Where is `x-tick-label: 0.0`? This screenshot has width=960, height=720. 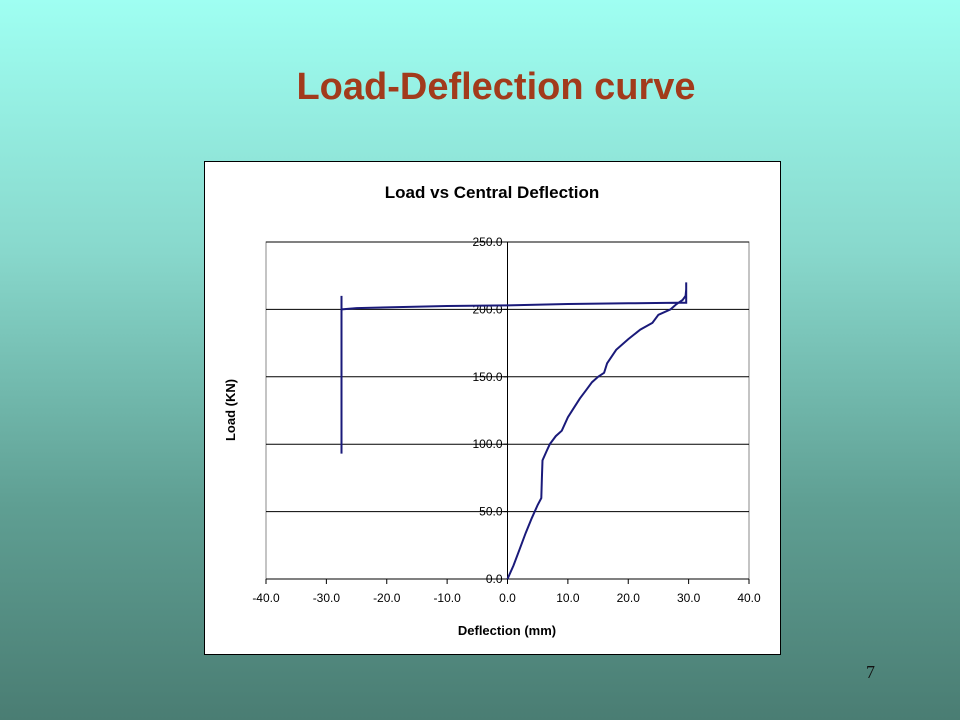
x-tick-label: 0.0 is located at coordinates (507, 598).